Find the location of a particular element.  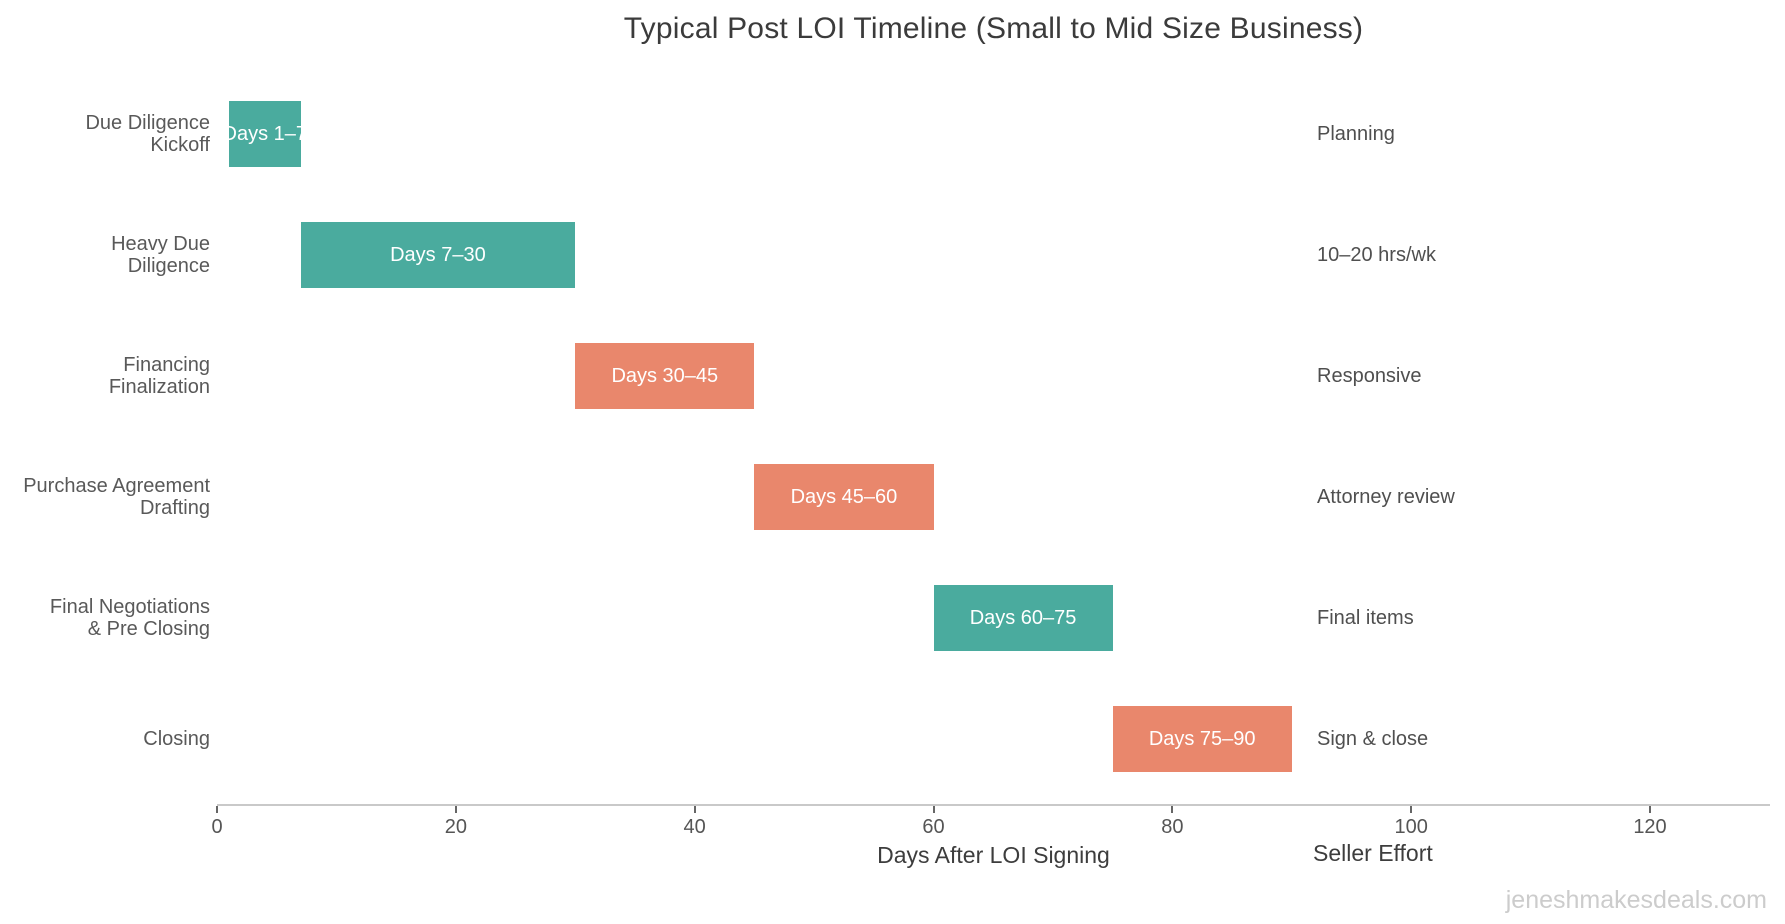

bar-label: Days 1–7 is located at coordinates (264, 133).